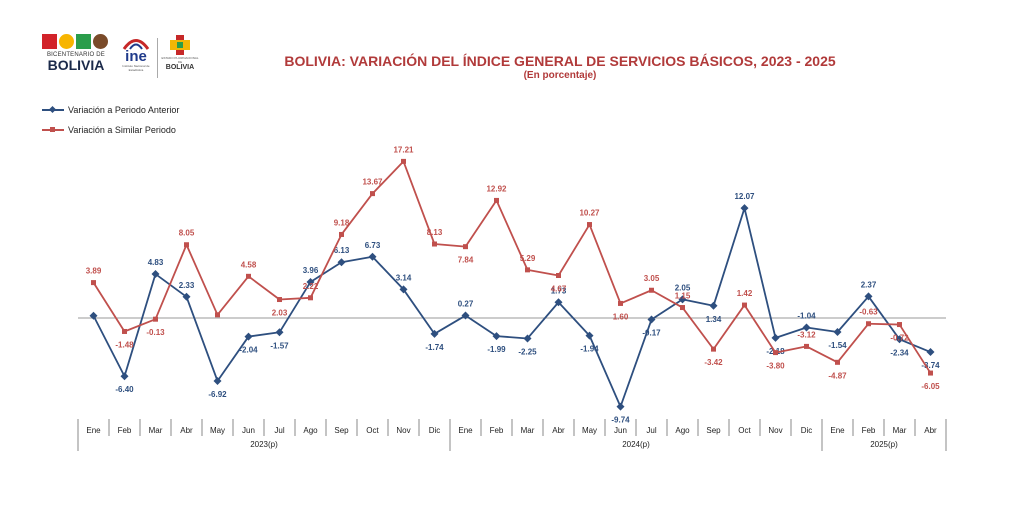  I want to click on data-label-anterior: 2.33, so click(187, 285).